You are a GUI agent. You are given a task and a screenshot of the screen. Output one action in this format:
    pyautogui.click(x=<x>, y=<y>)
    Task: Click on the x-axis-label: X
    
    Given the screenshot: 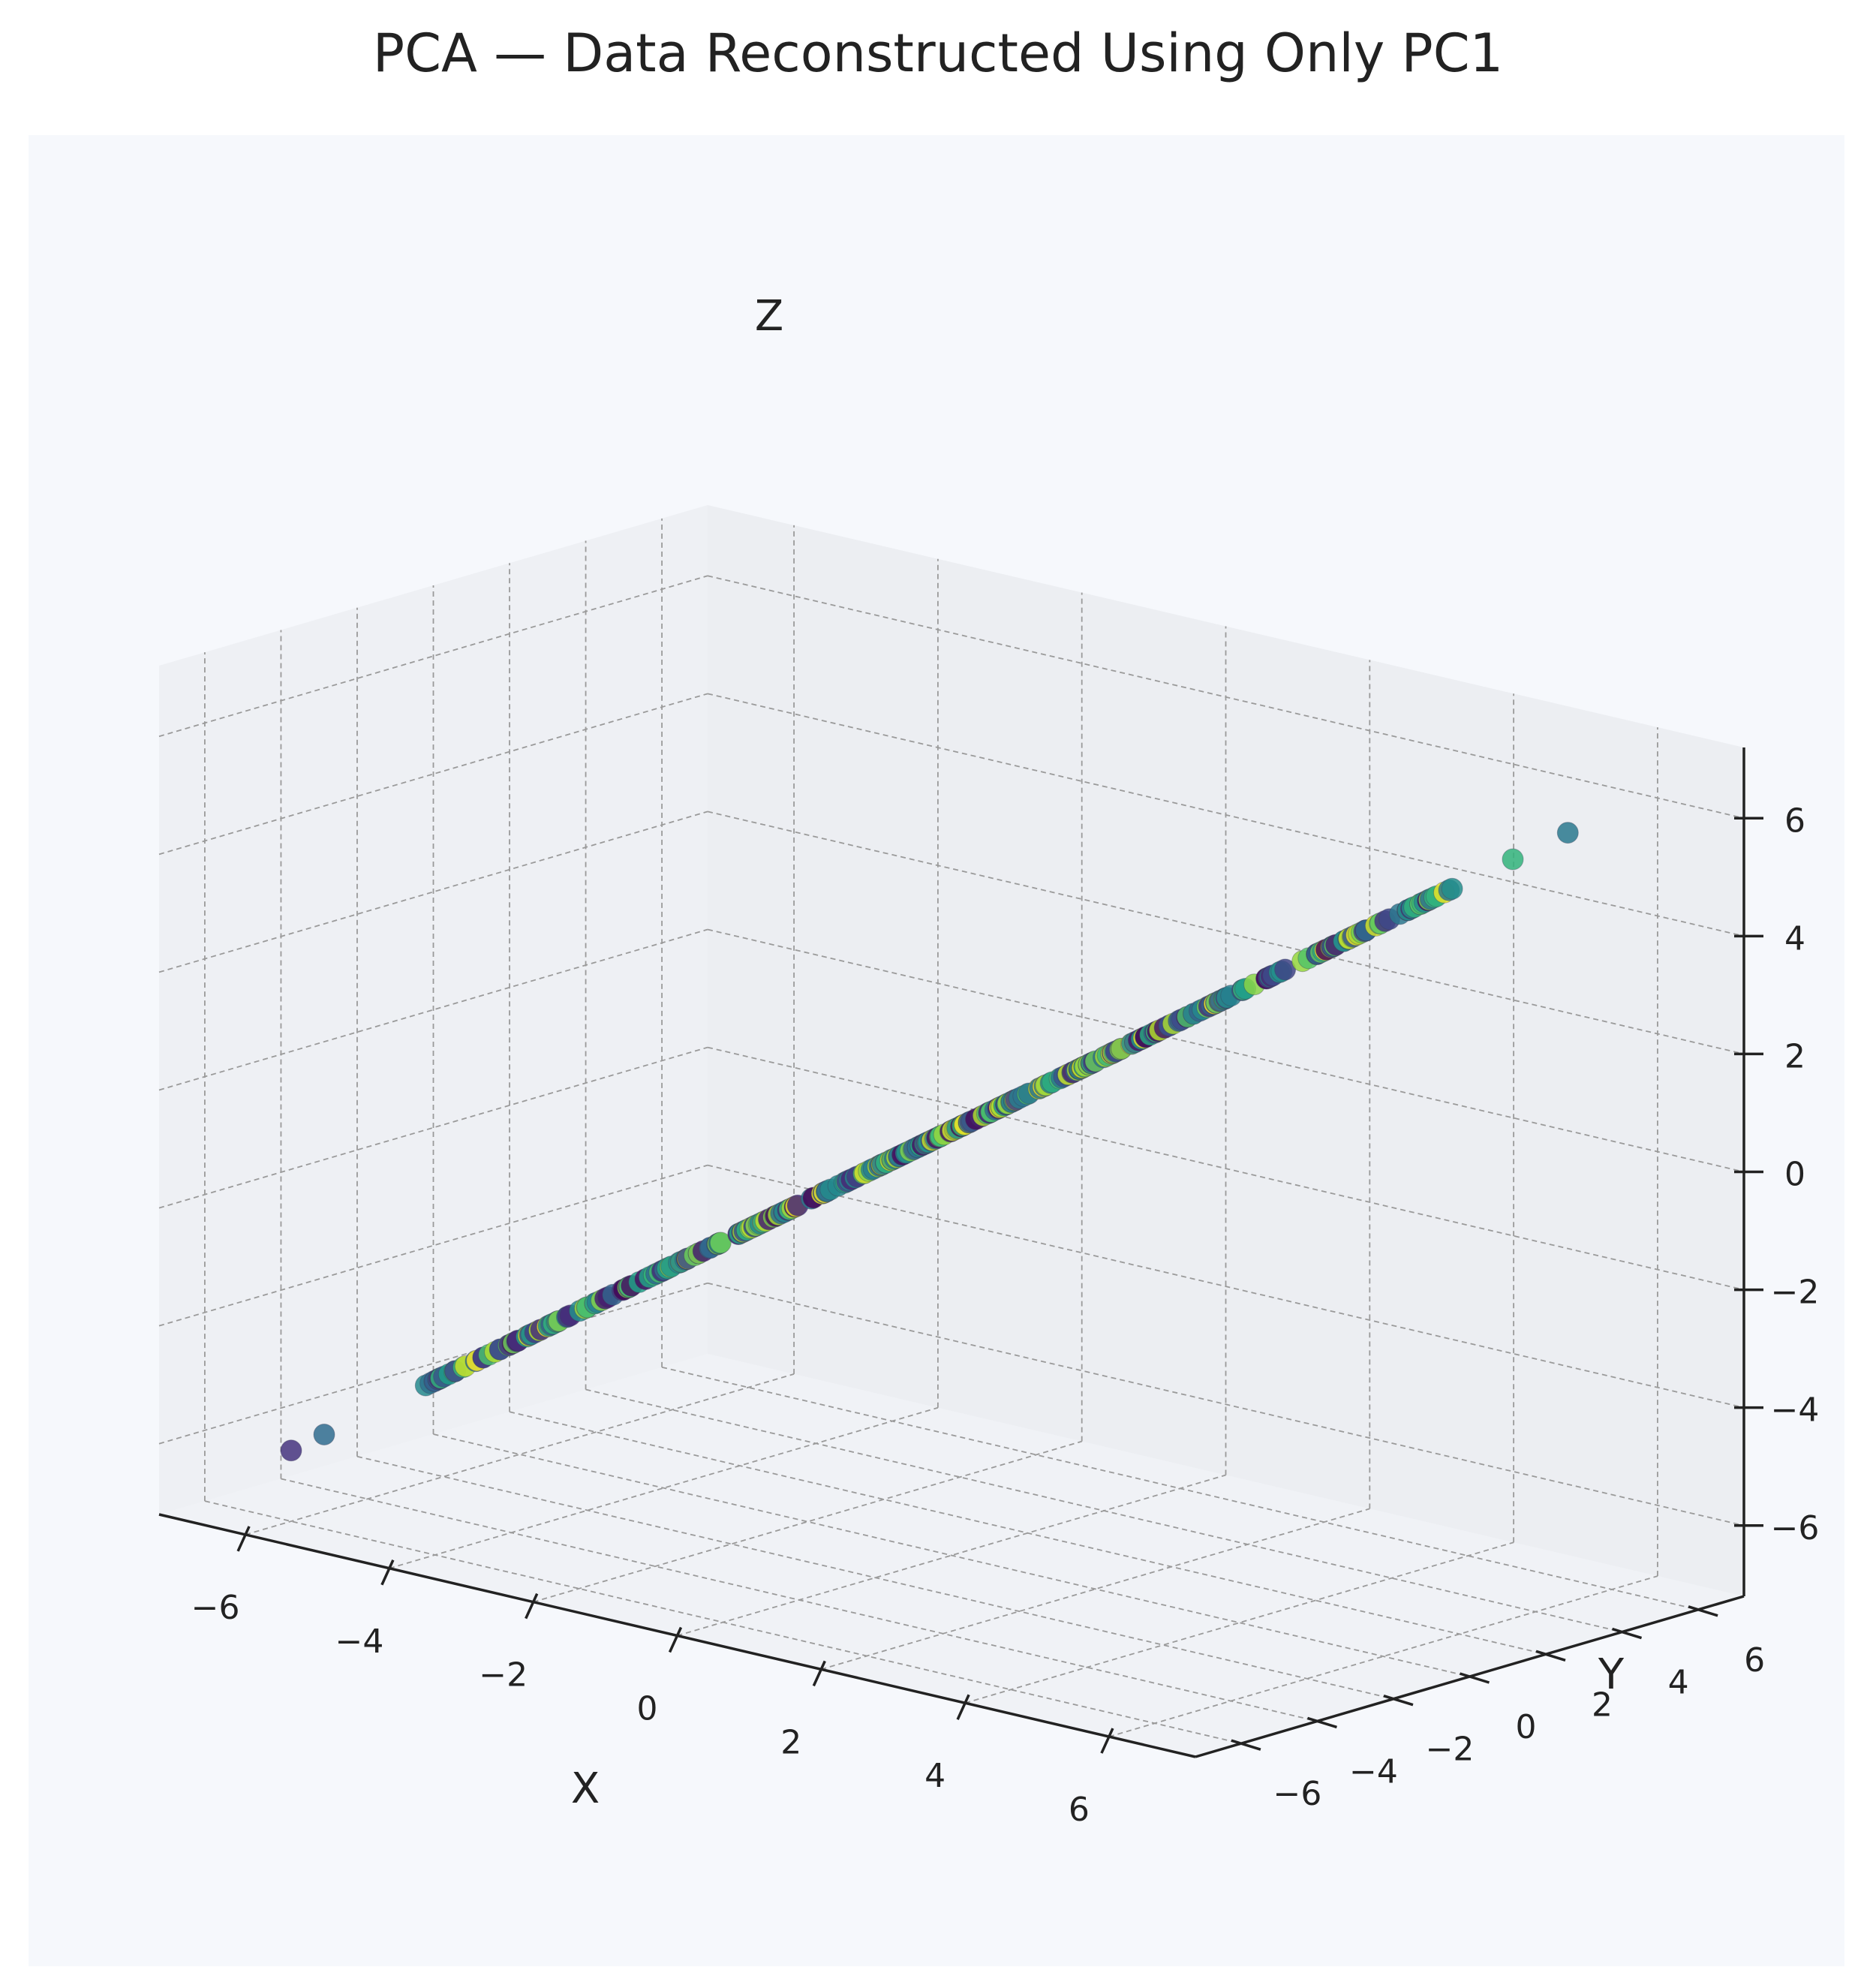 What is the action you would take?
    pyautogui.click(x=585, y=1788)
    